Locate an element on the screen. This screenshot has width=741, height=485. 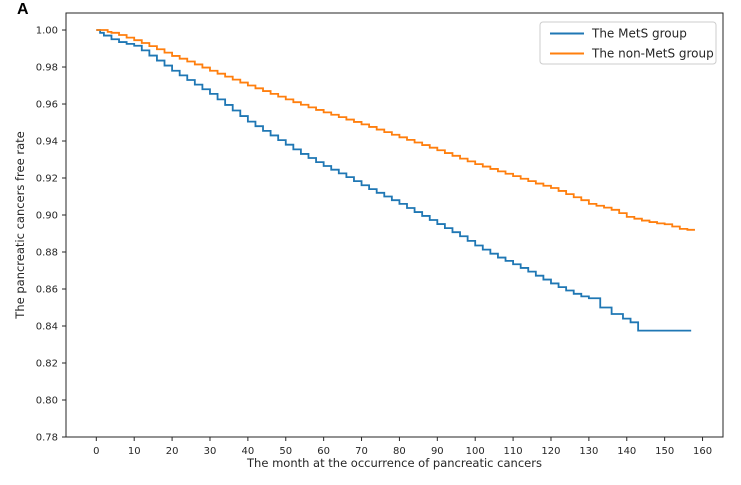
y-tick-label: 0.84 is located at coordinates (47, 327).